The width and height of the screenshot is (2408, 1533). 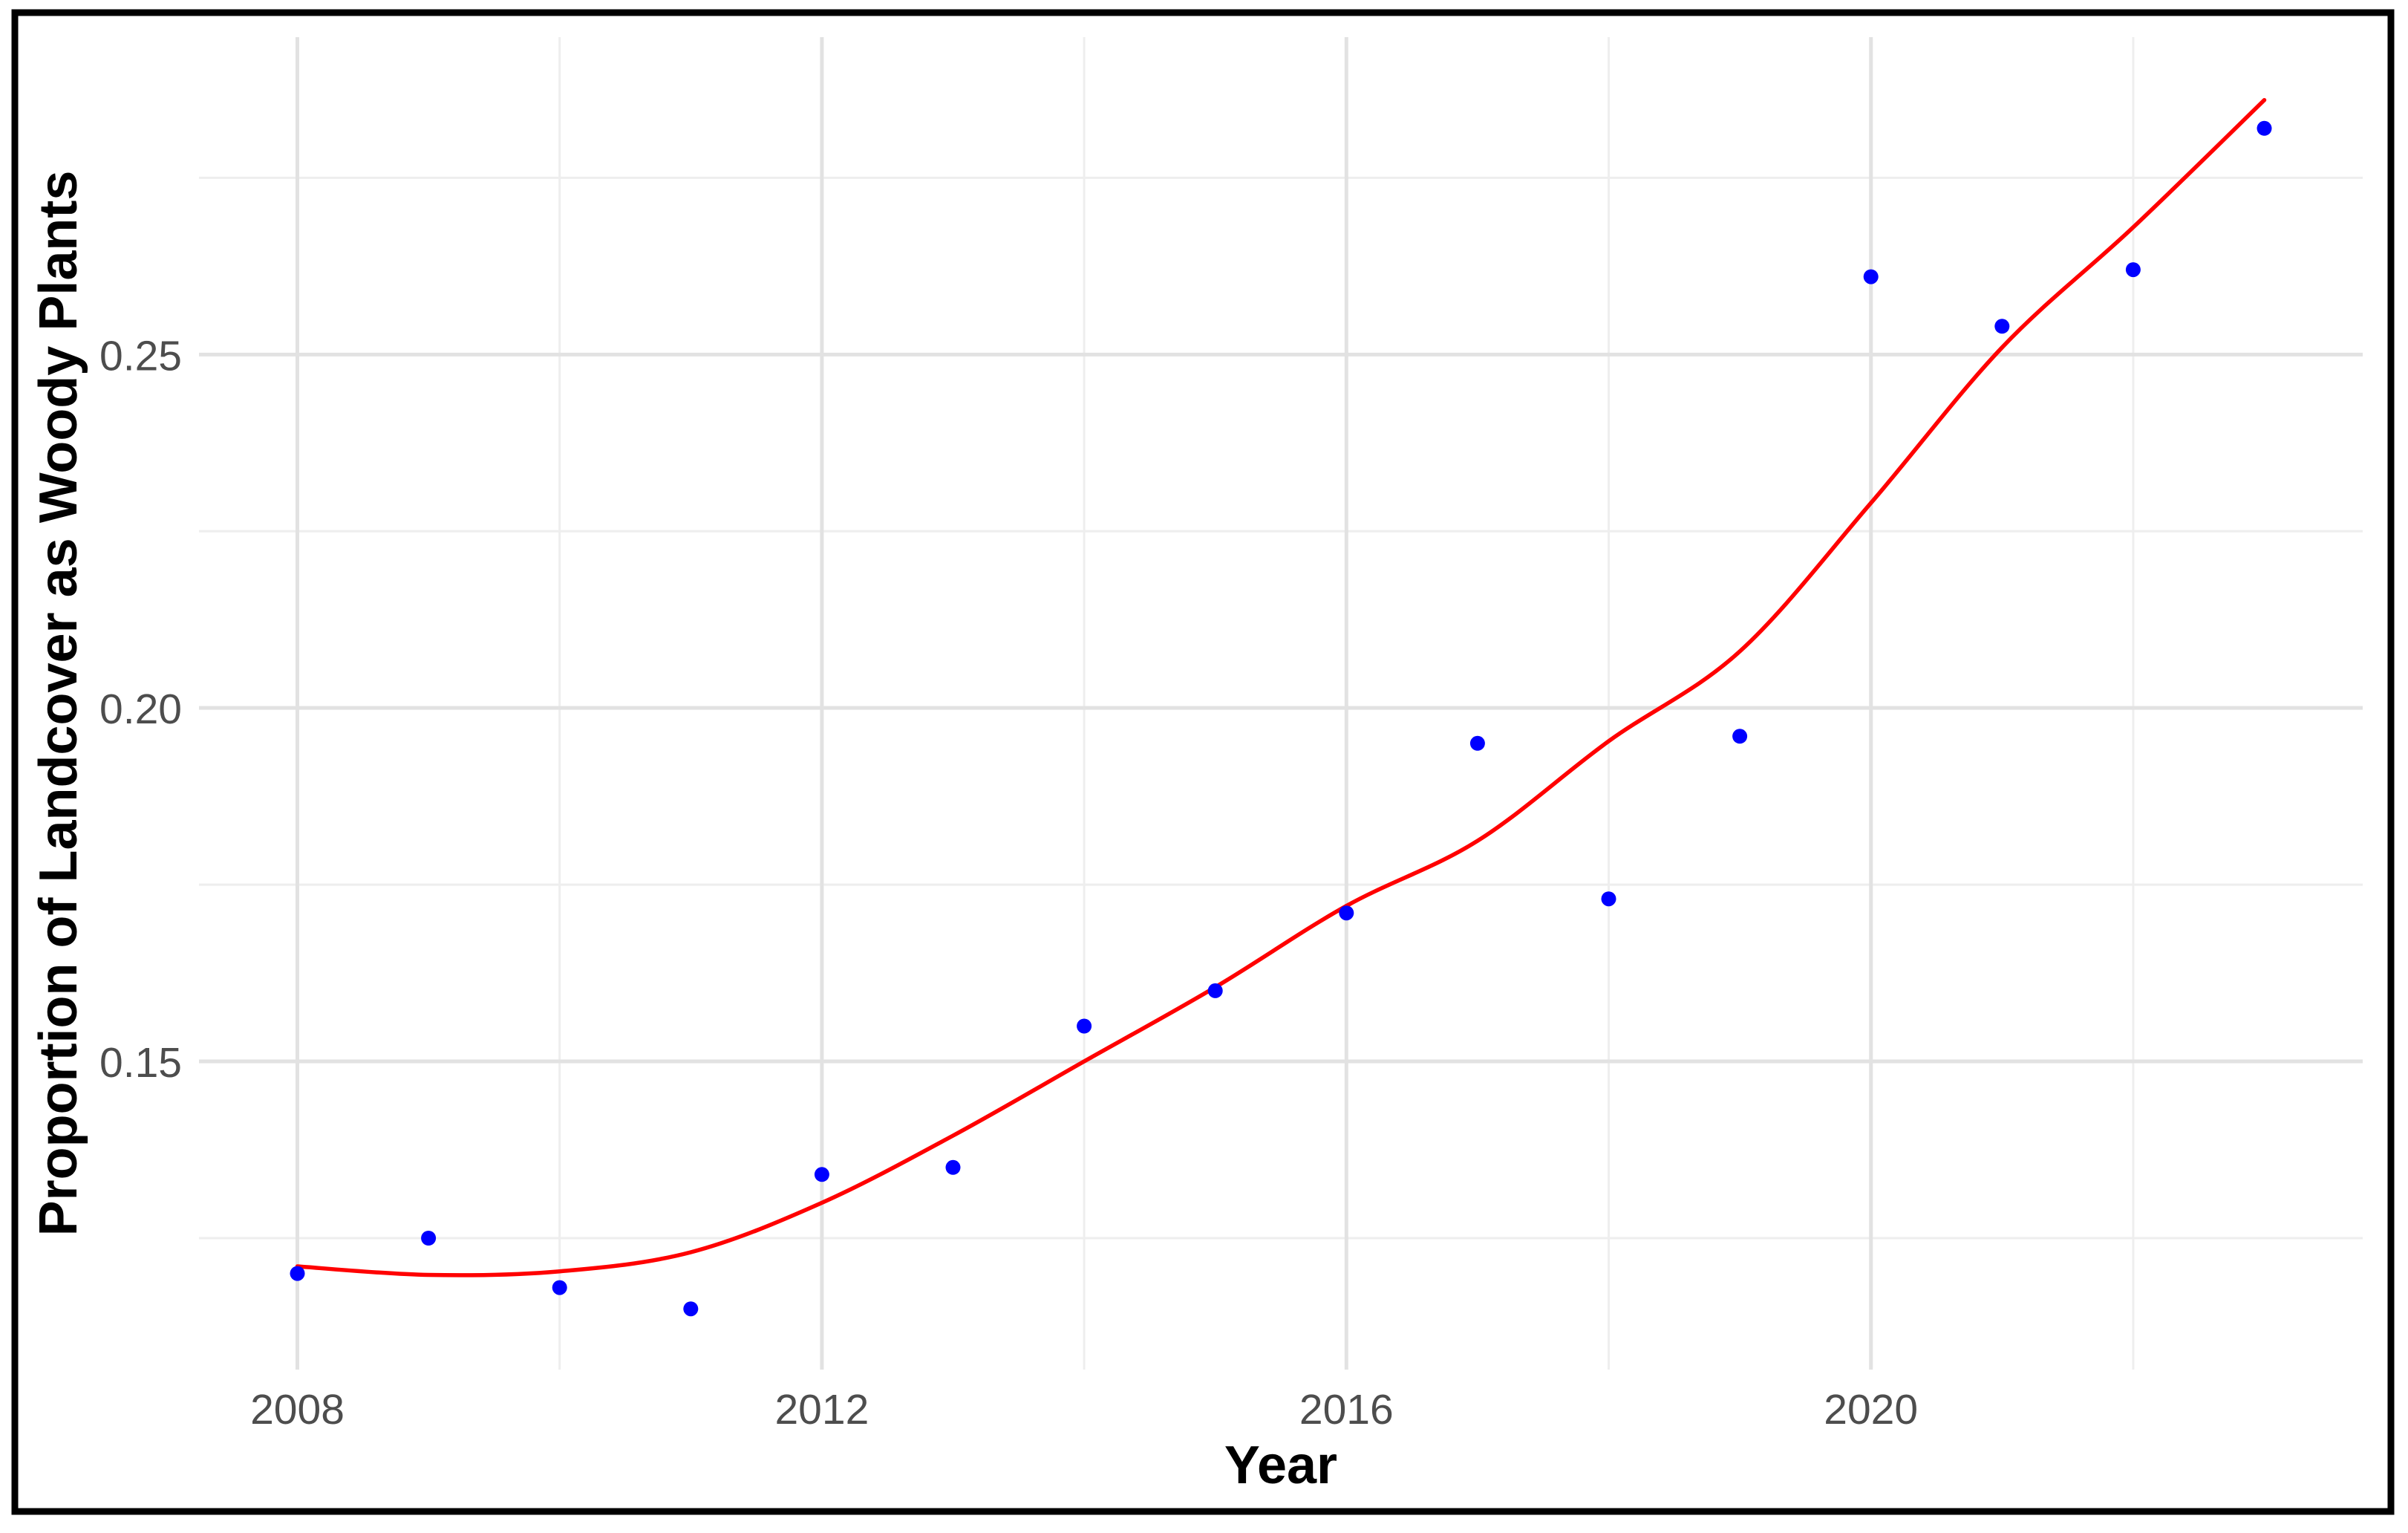 What do you see at coordinates (297, 1409) in the screenshot?
I see `x-tick-label: 2008` at bounding box center [297, 1409].